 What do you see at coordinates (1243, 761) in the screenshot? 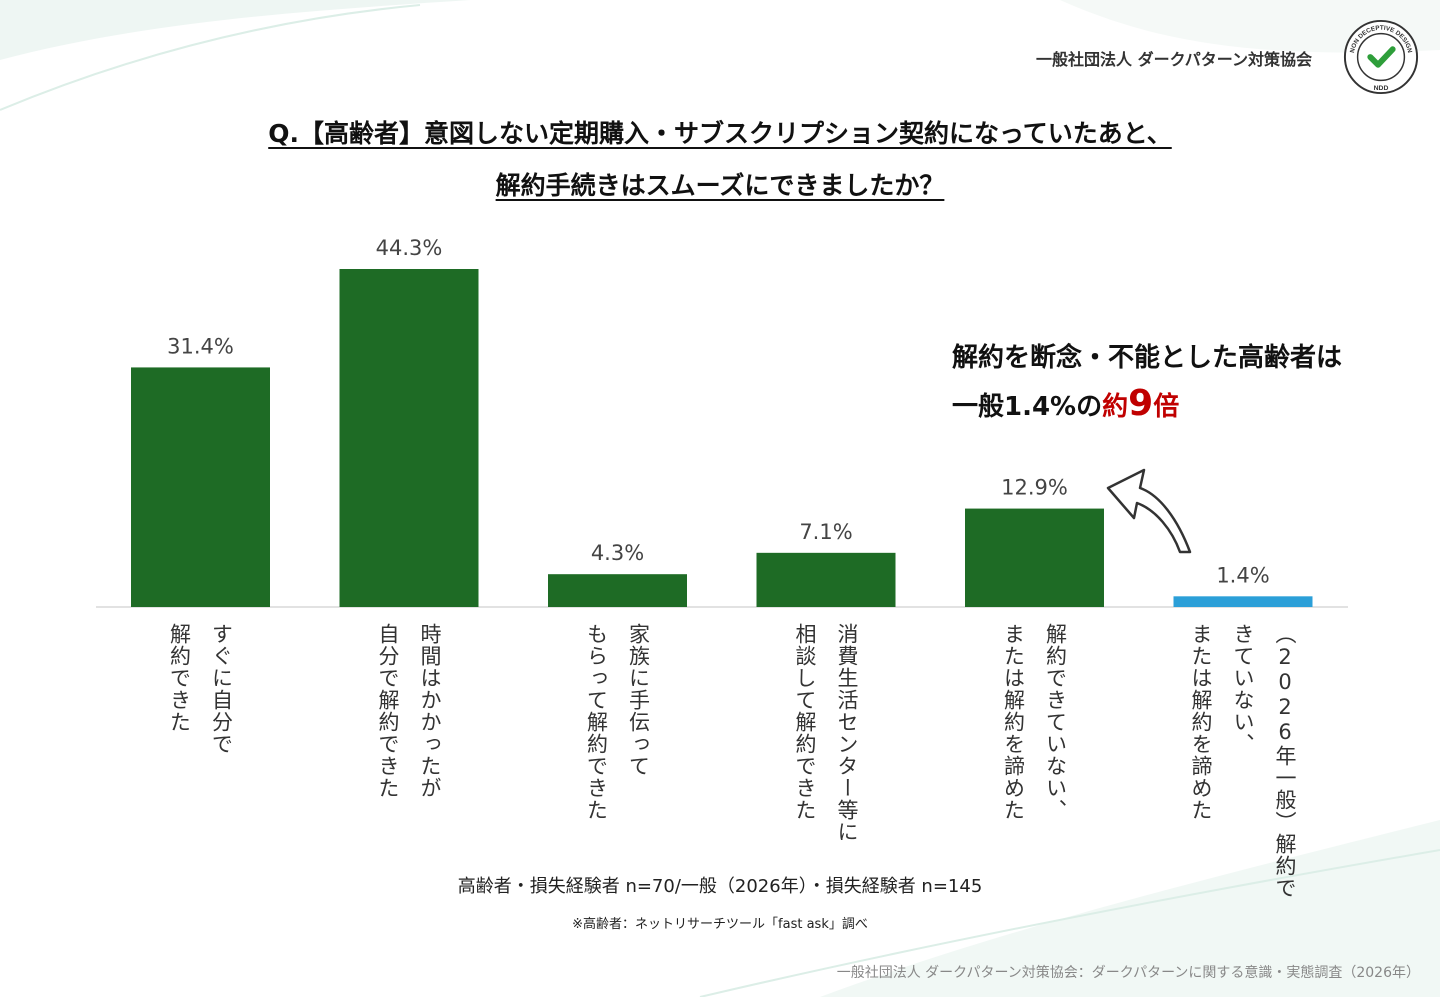
I see `category-label-6: （2026年一般）解約で きていない、 または解約を諦めた` at bounding box center [1243, 761].